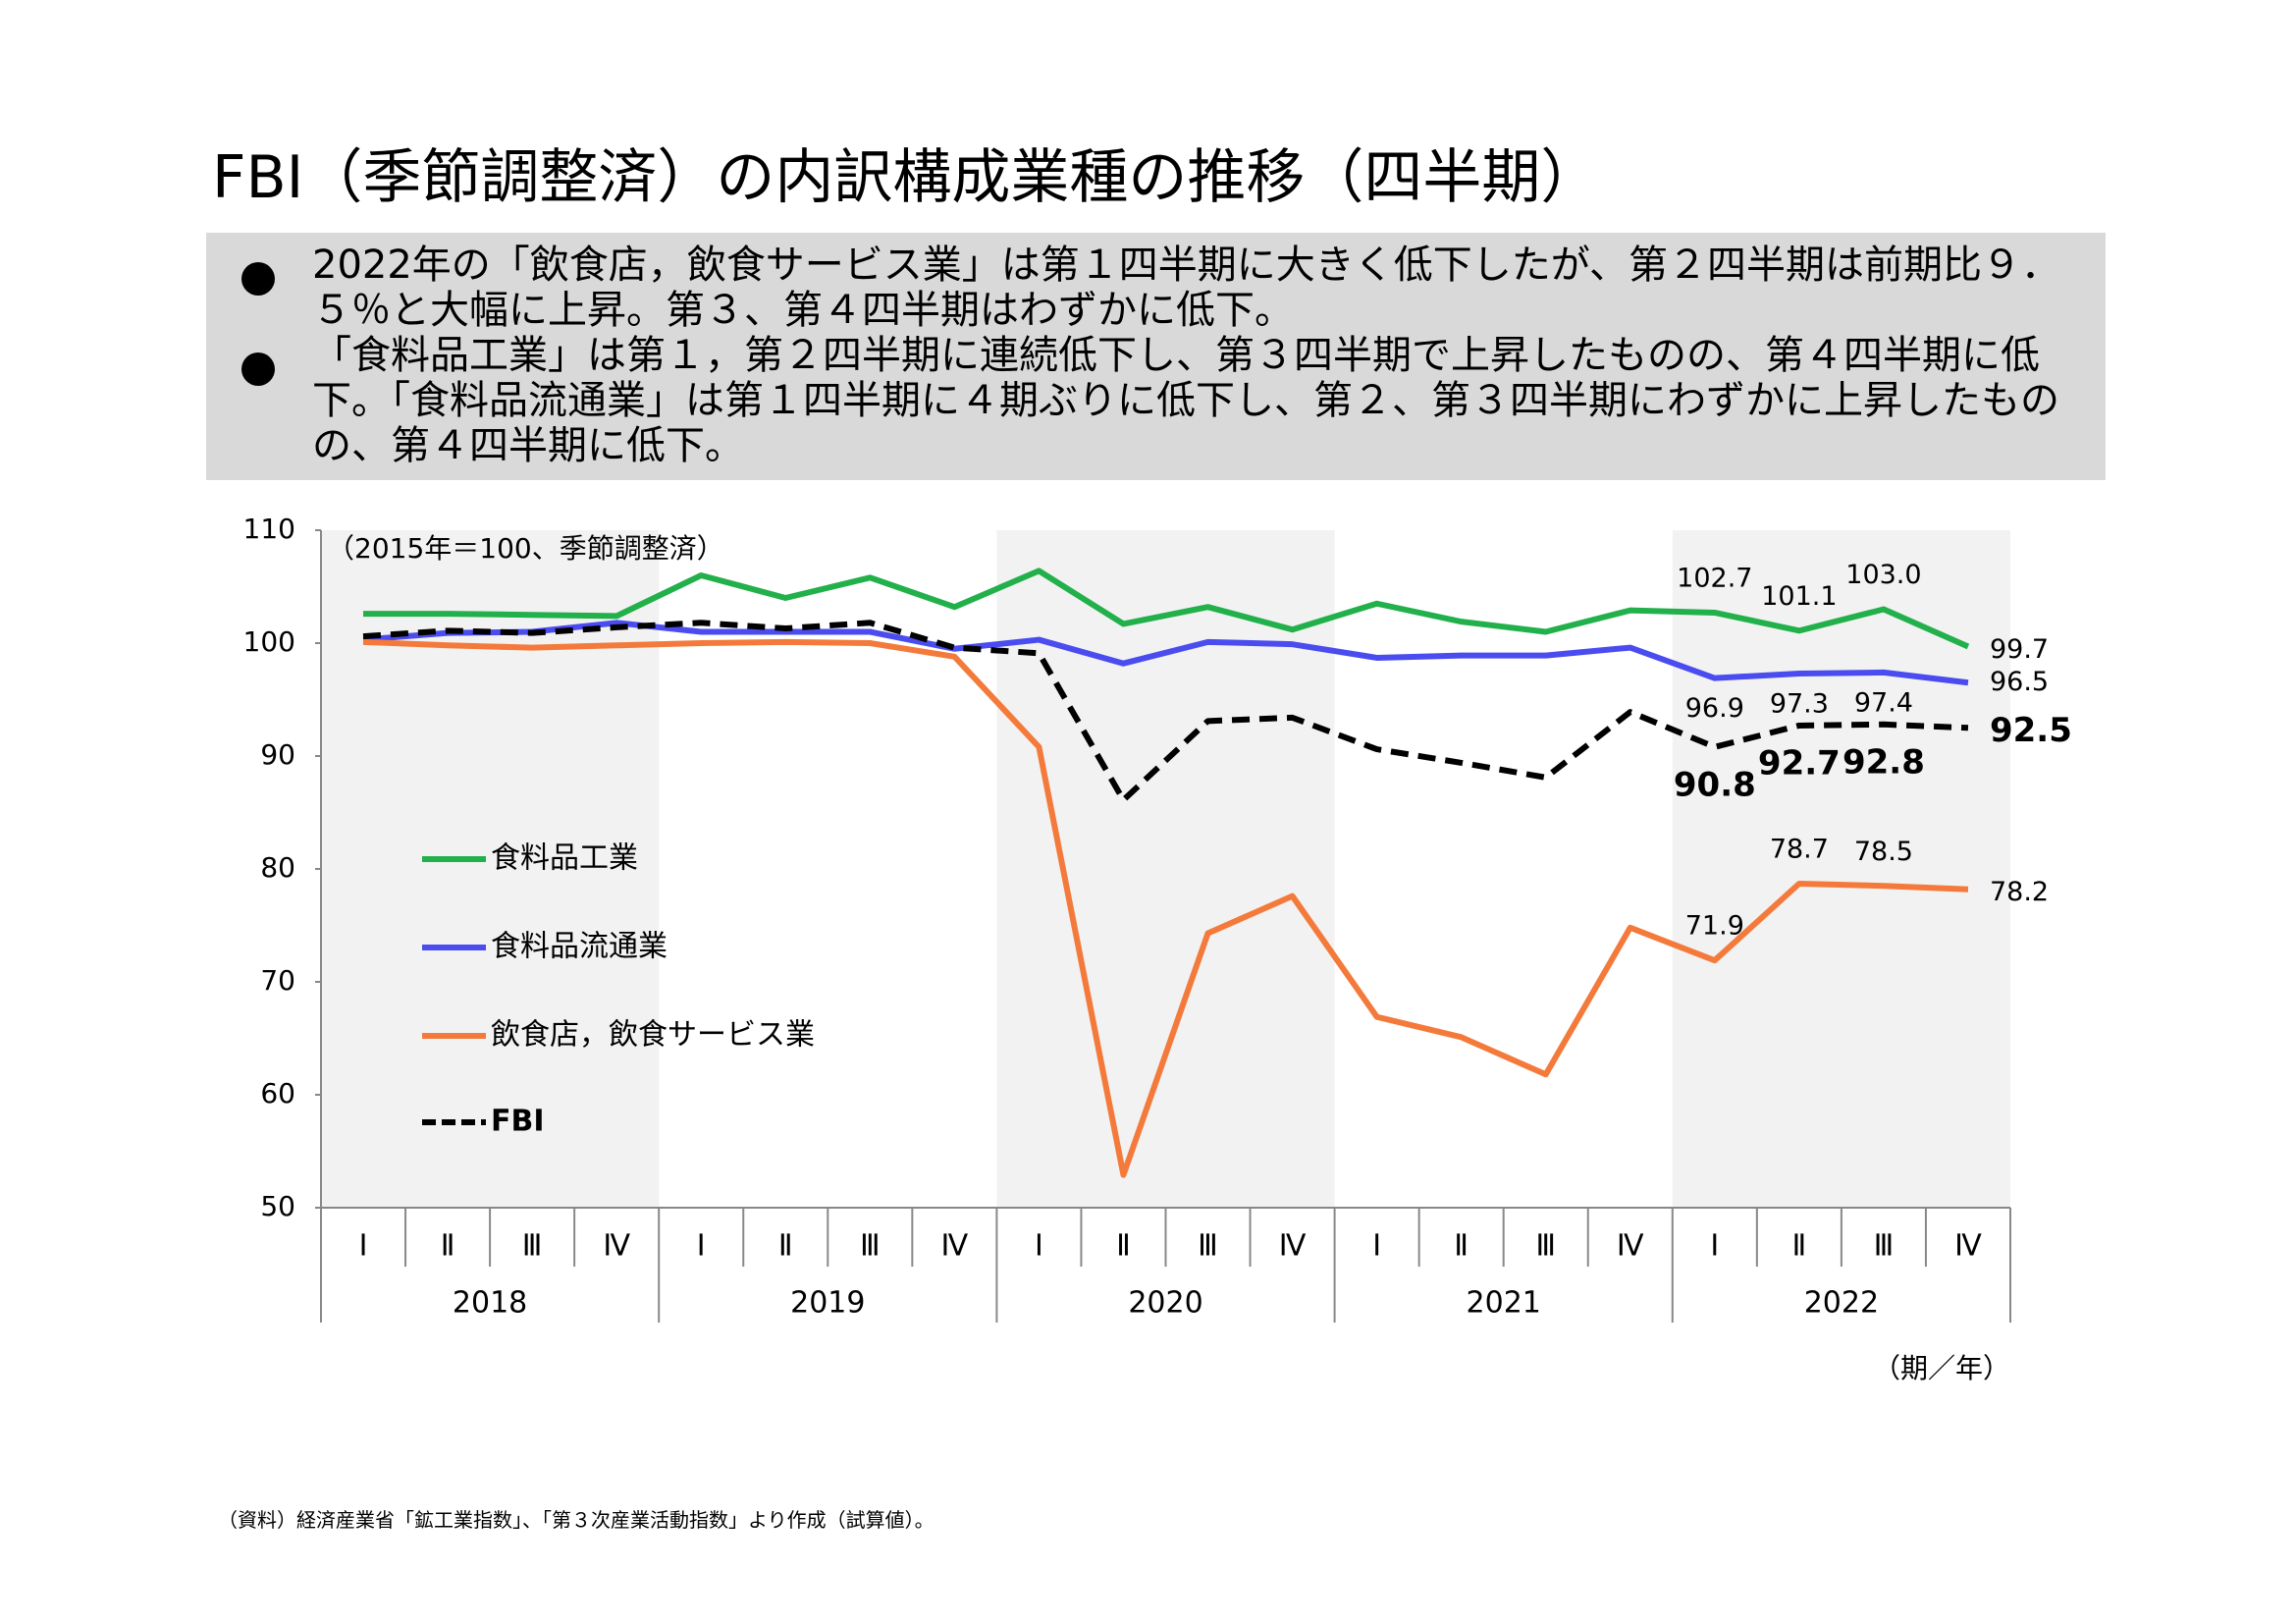 This screenshot has height=1624, width=2296. Describe the element at coordinates (277, 1093) in the screenshot. I see `y-tick-label: 60` at that location.